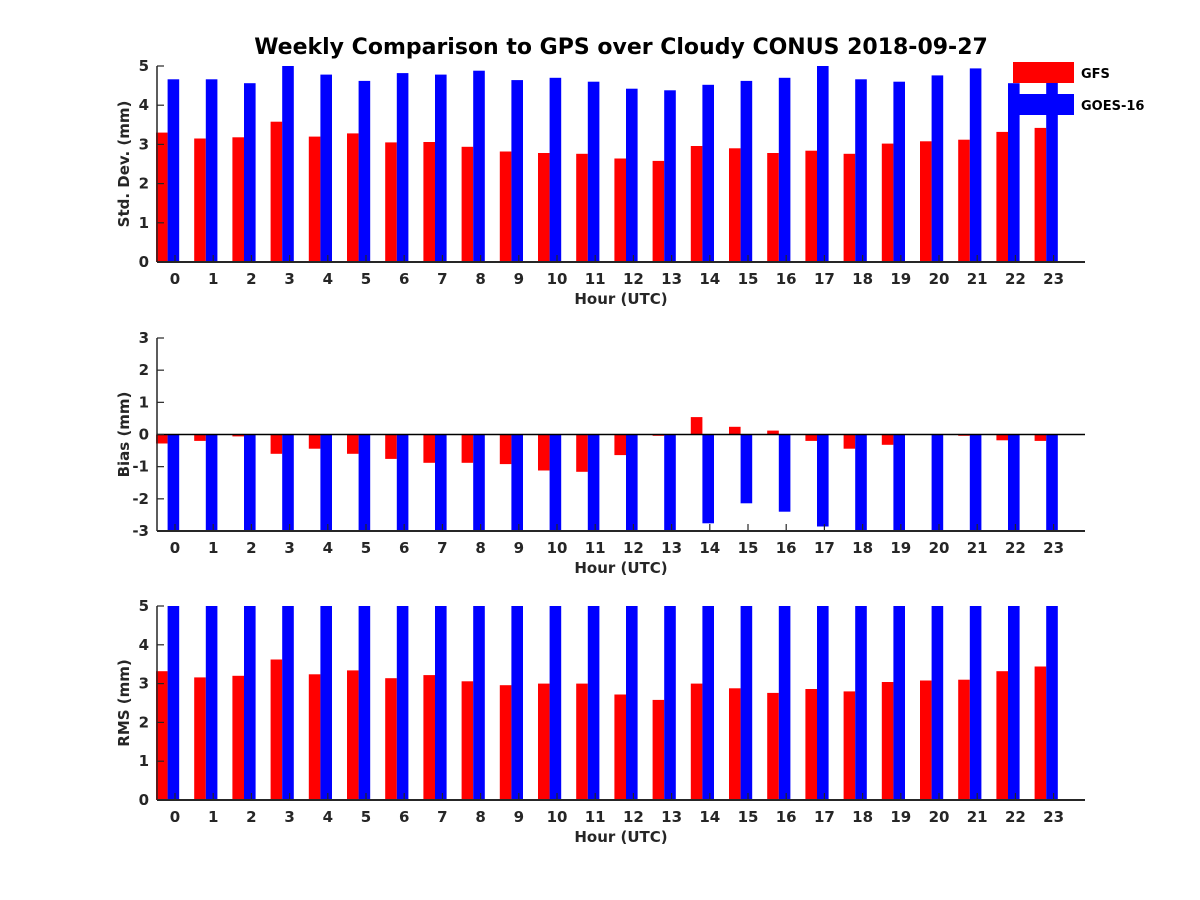  I want to click on x-axis-label: Hour (UTC), so click(620, 299).